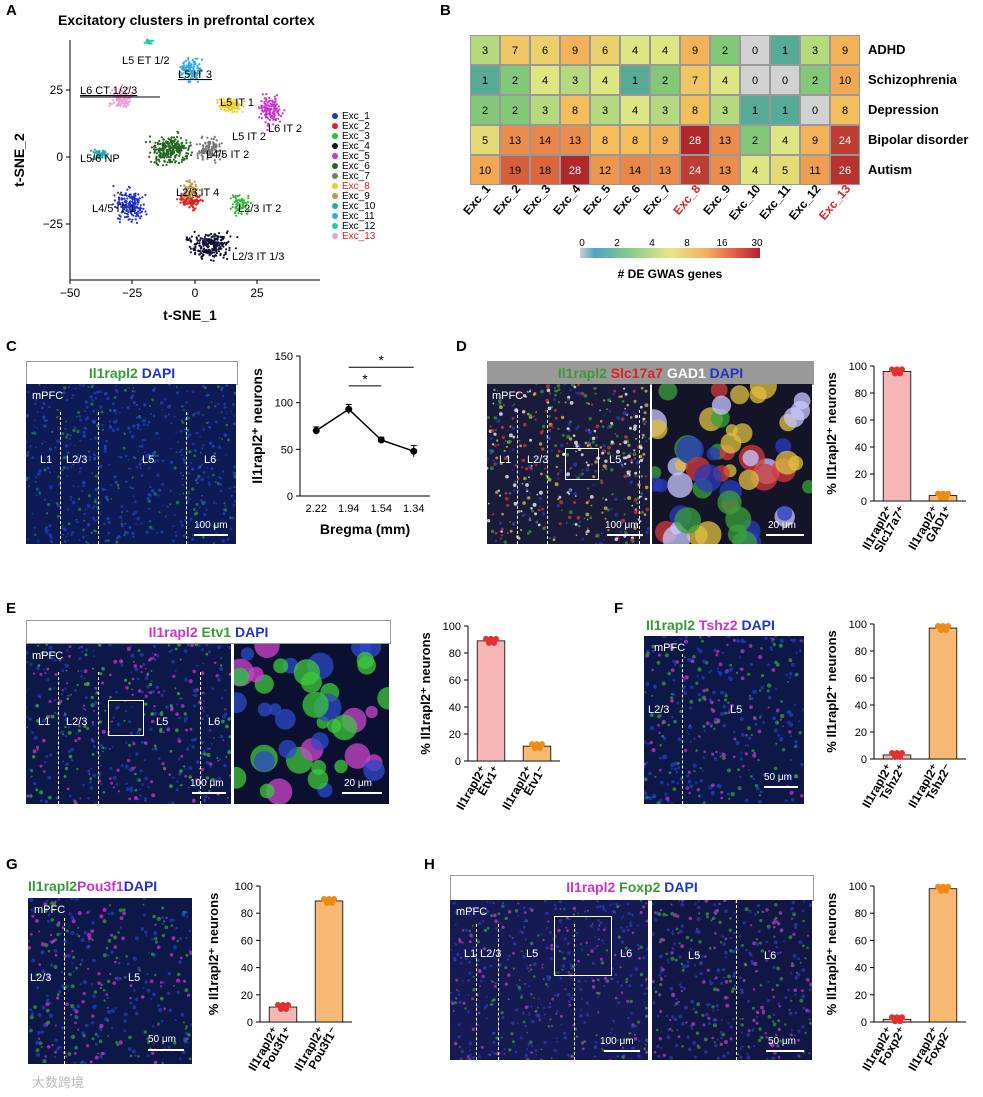 The width and height of the screenshot is (983, 1097). Describe the element at coordinates (638, 887) in the screenshot. I see `header-stain-1: Foxp2` at that location.